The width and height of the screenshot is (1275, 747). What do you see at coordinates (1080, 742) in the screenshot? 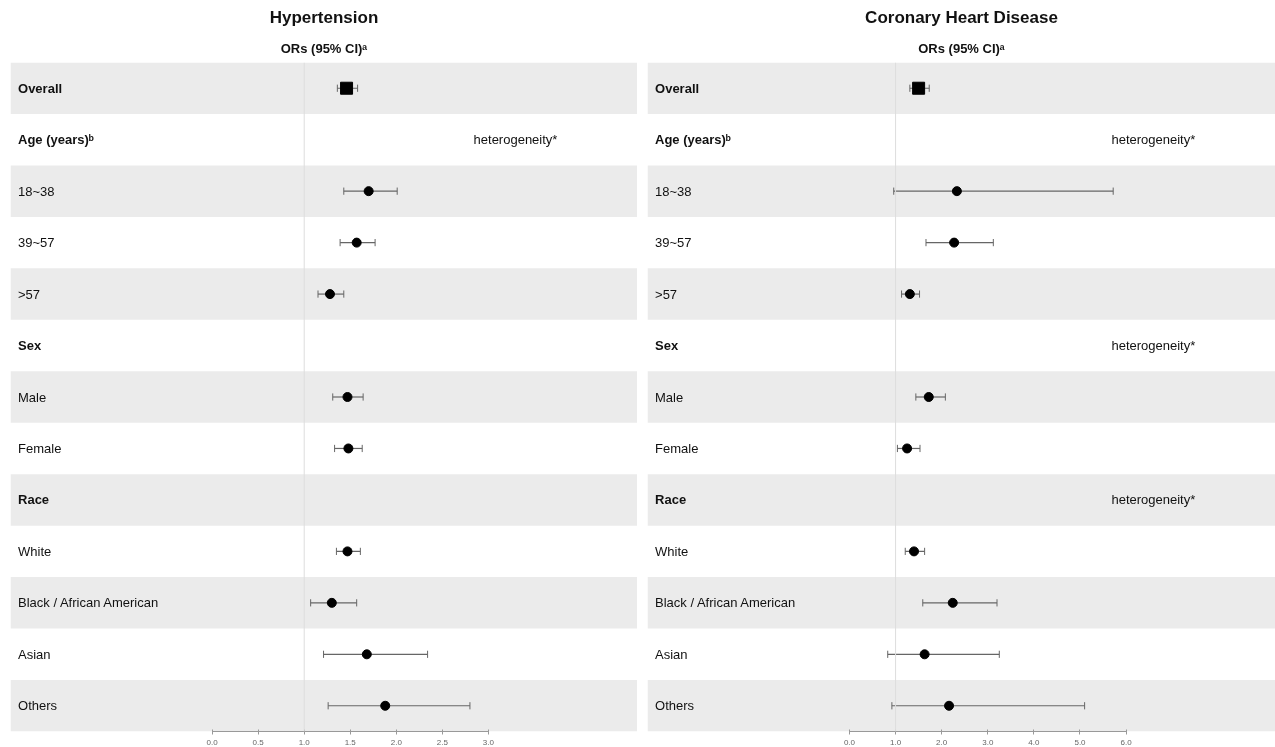
I see `x-tick-label: 5.0` at bounding box center [1080, 742].